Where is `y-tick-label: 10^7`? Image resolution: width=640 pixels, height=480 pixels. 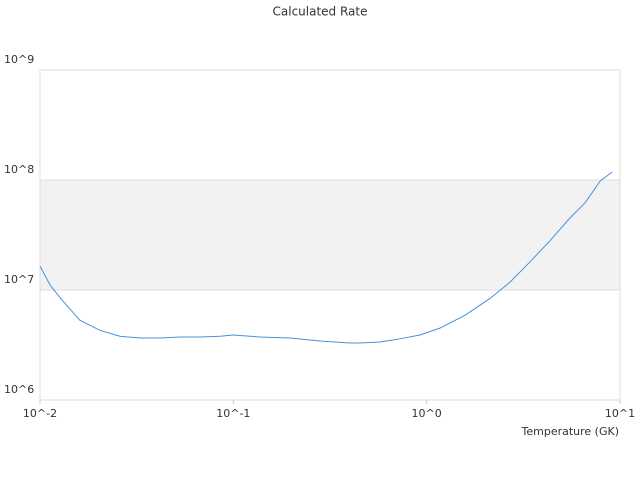 y-tick-label: 10^7 is located at coordinates (19, 279).